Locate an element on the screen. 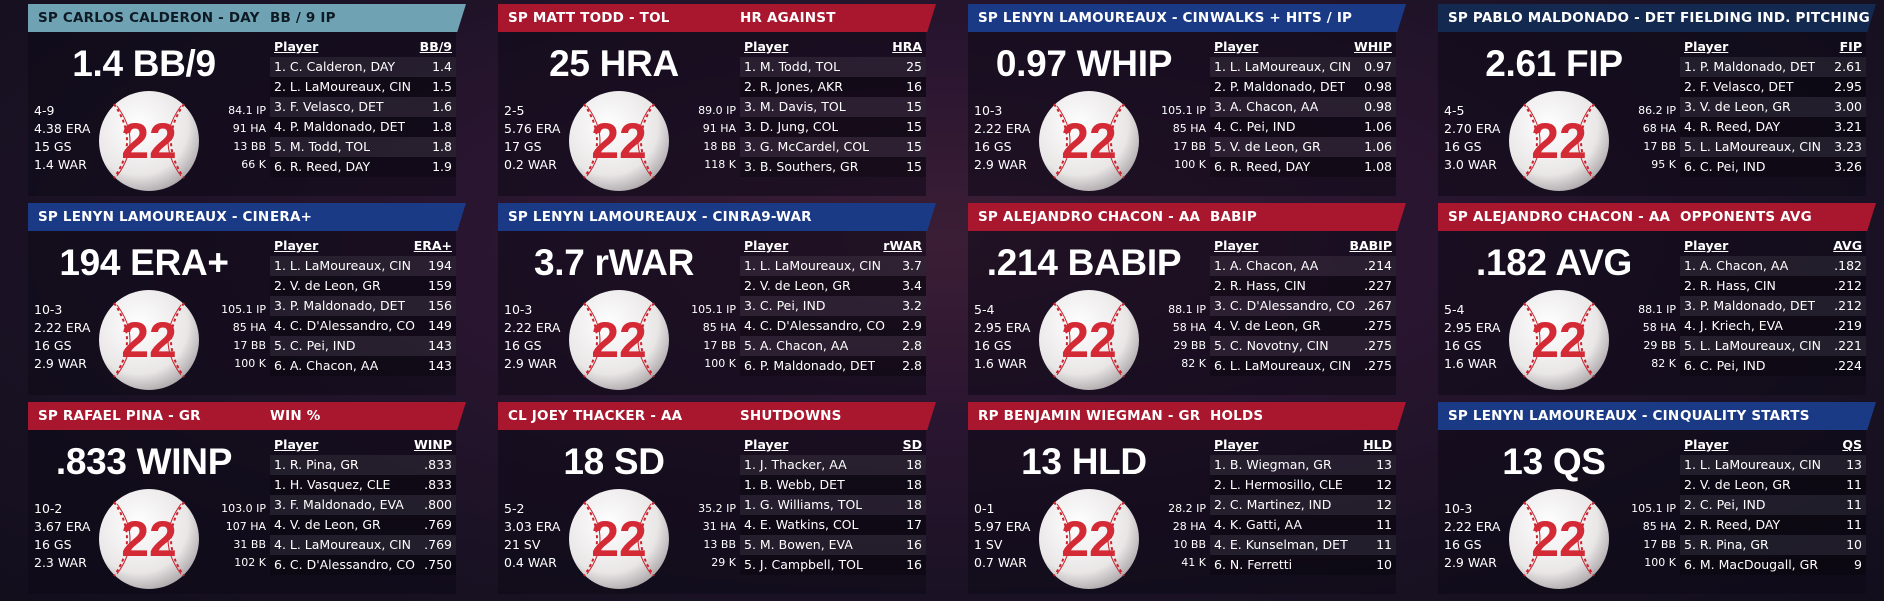 The width and height of the screenshot is (1884, 601). table-row: 3. C. D'Alessandro, CO .267 is located at coordinates (1303, 306).